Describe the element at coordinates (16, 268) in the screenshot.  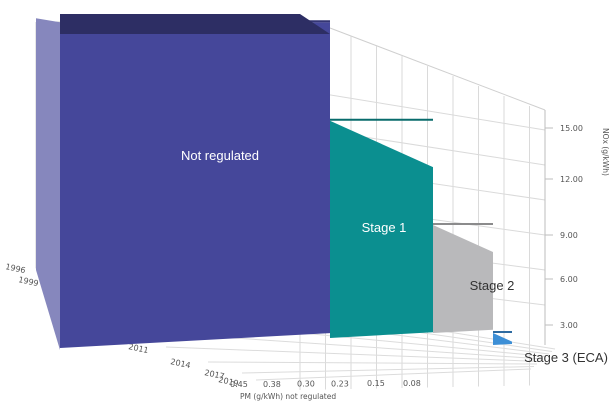
I see `x-tick-label-year: 1996` at that location.